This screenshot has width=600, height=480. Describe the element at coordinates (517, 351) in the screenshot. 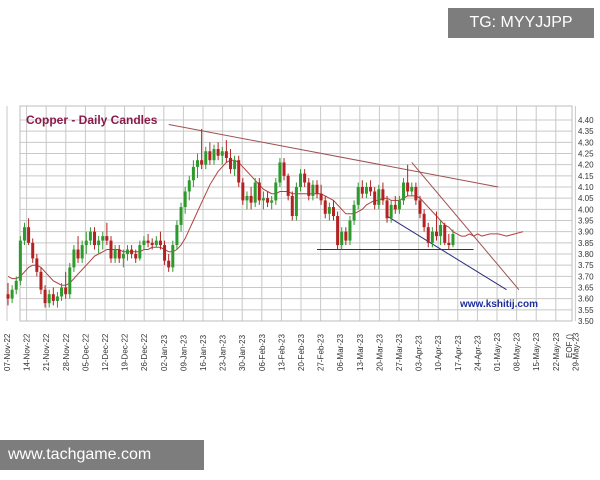

I see `x-tick-label: 08-May-23` at that location.